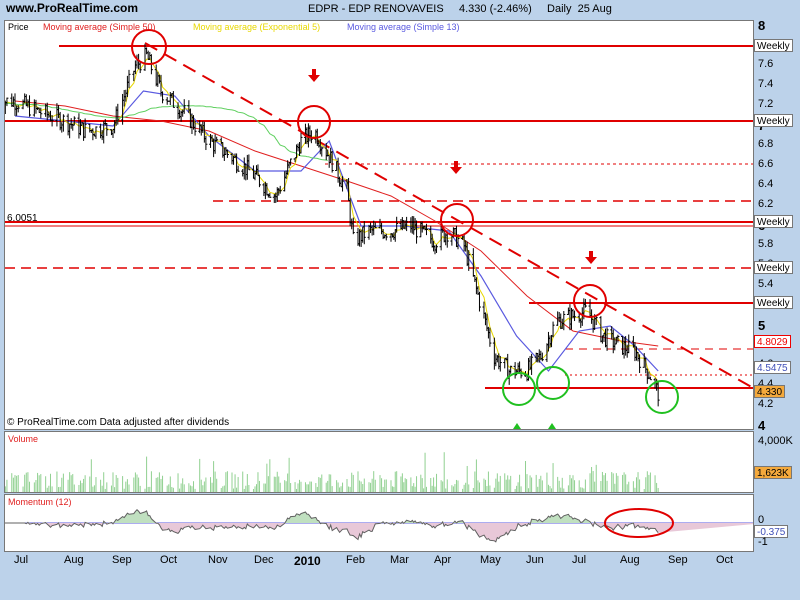 This screenshot has height=600, width=800. What do you see at coordinates (307, 561) in the screenshot?
I see `x-tick-label: 2010` at bounding box center [307, 561].